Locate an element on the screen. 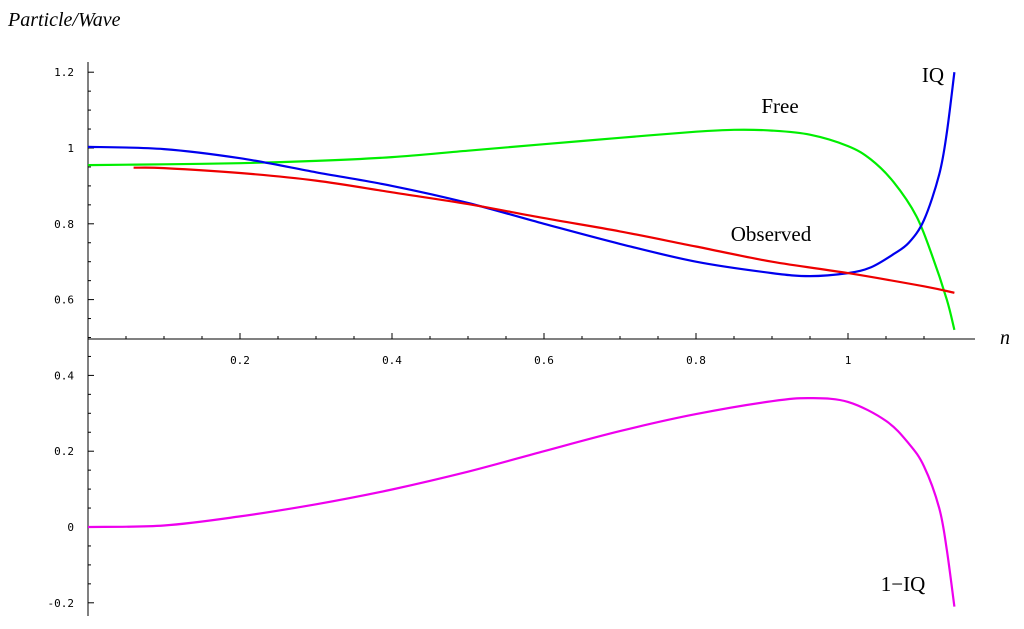 This screenshot has height=629, width=1024. y-tick-label: 0.6 is located at coordinates (64, 300).